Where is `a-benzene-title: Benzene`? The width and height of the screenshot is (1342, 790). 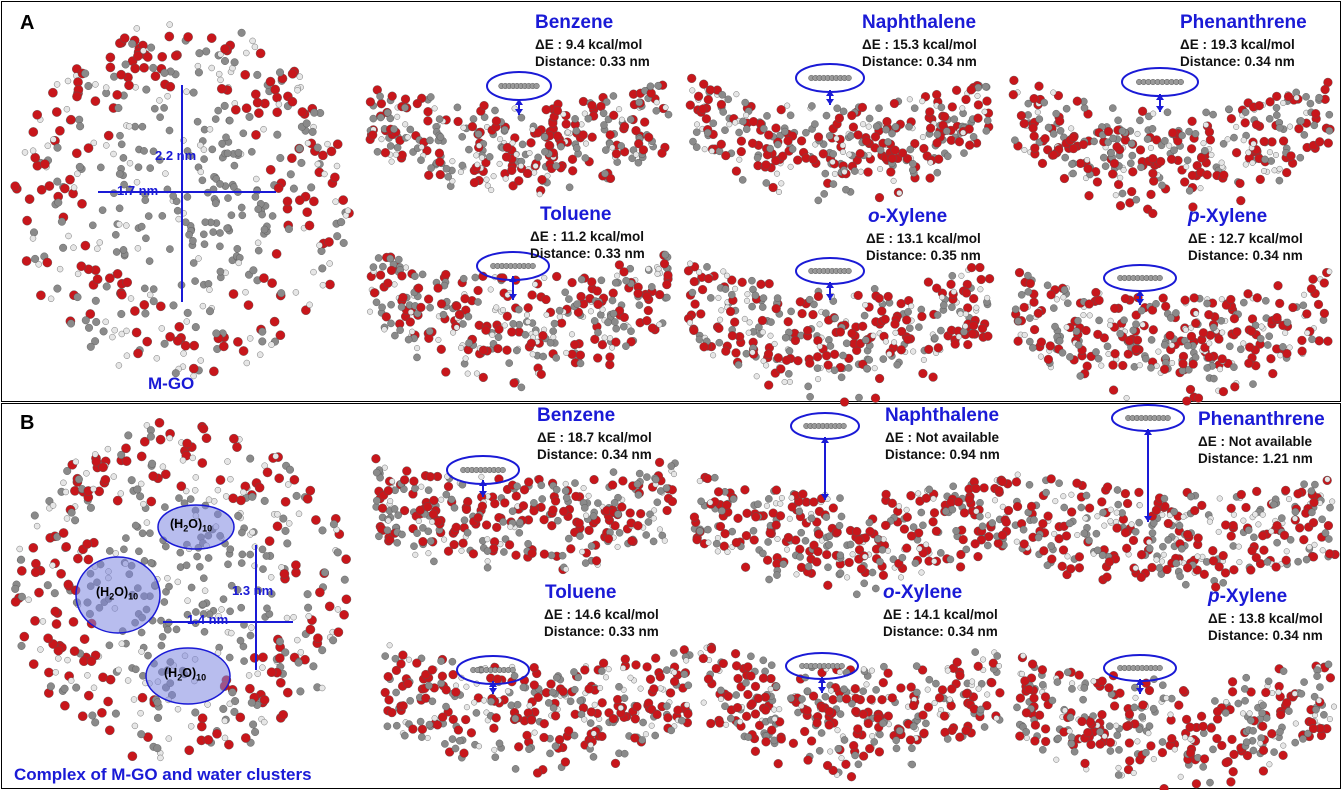 a-benzene-title: Benzene is located at coordinates (574, 22).